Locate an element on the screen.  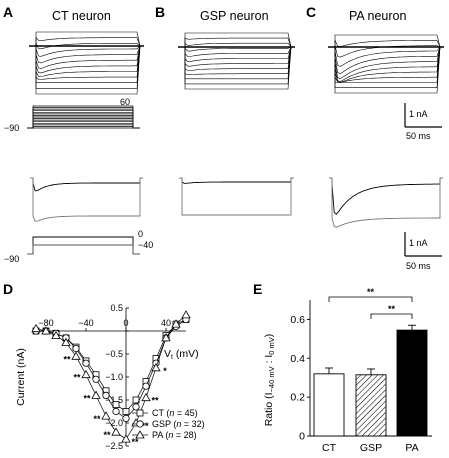
series-pa is located at coordinates (111, 376).